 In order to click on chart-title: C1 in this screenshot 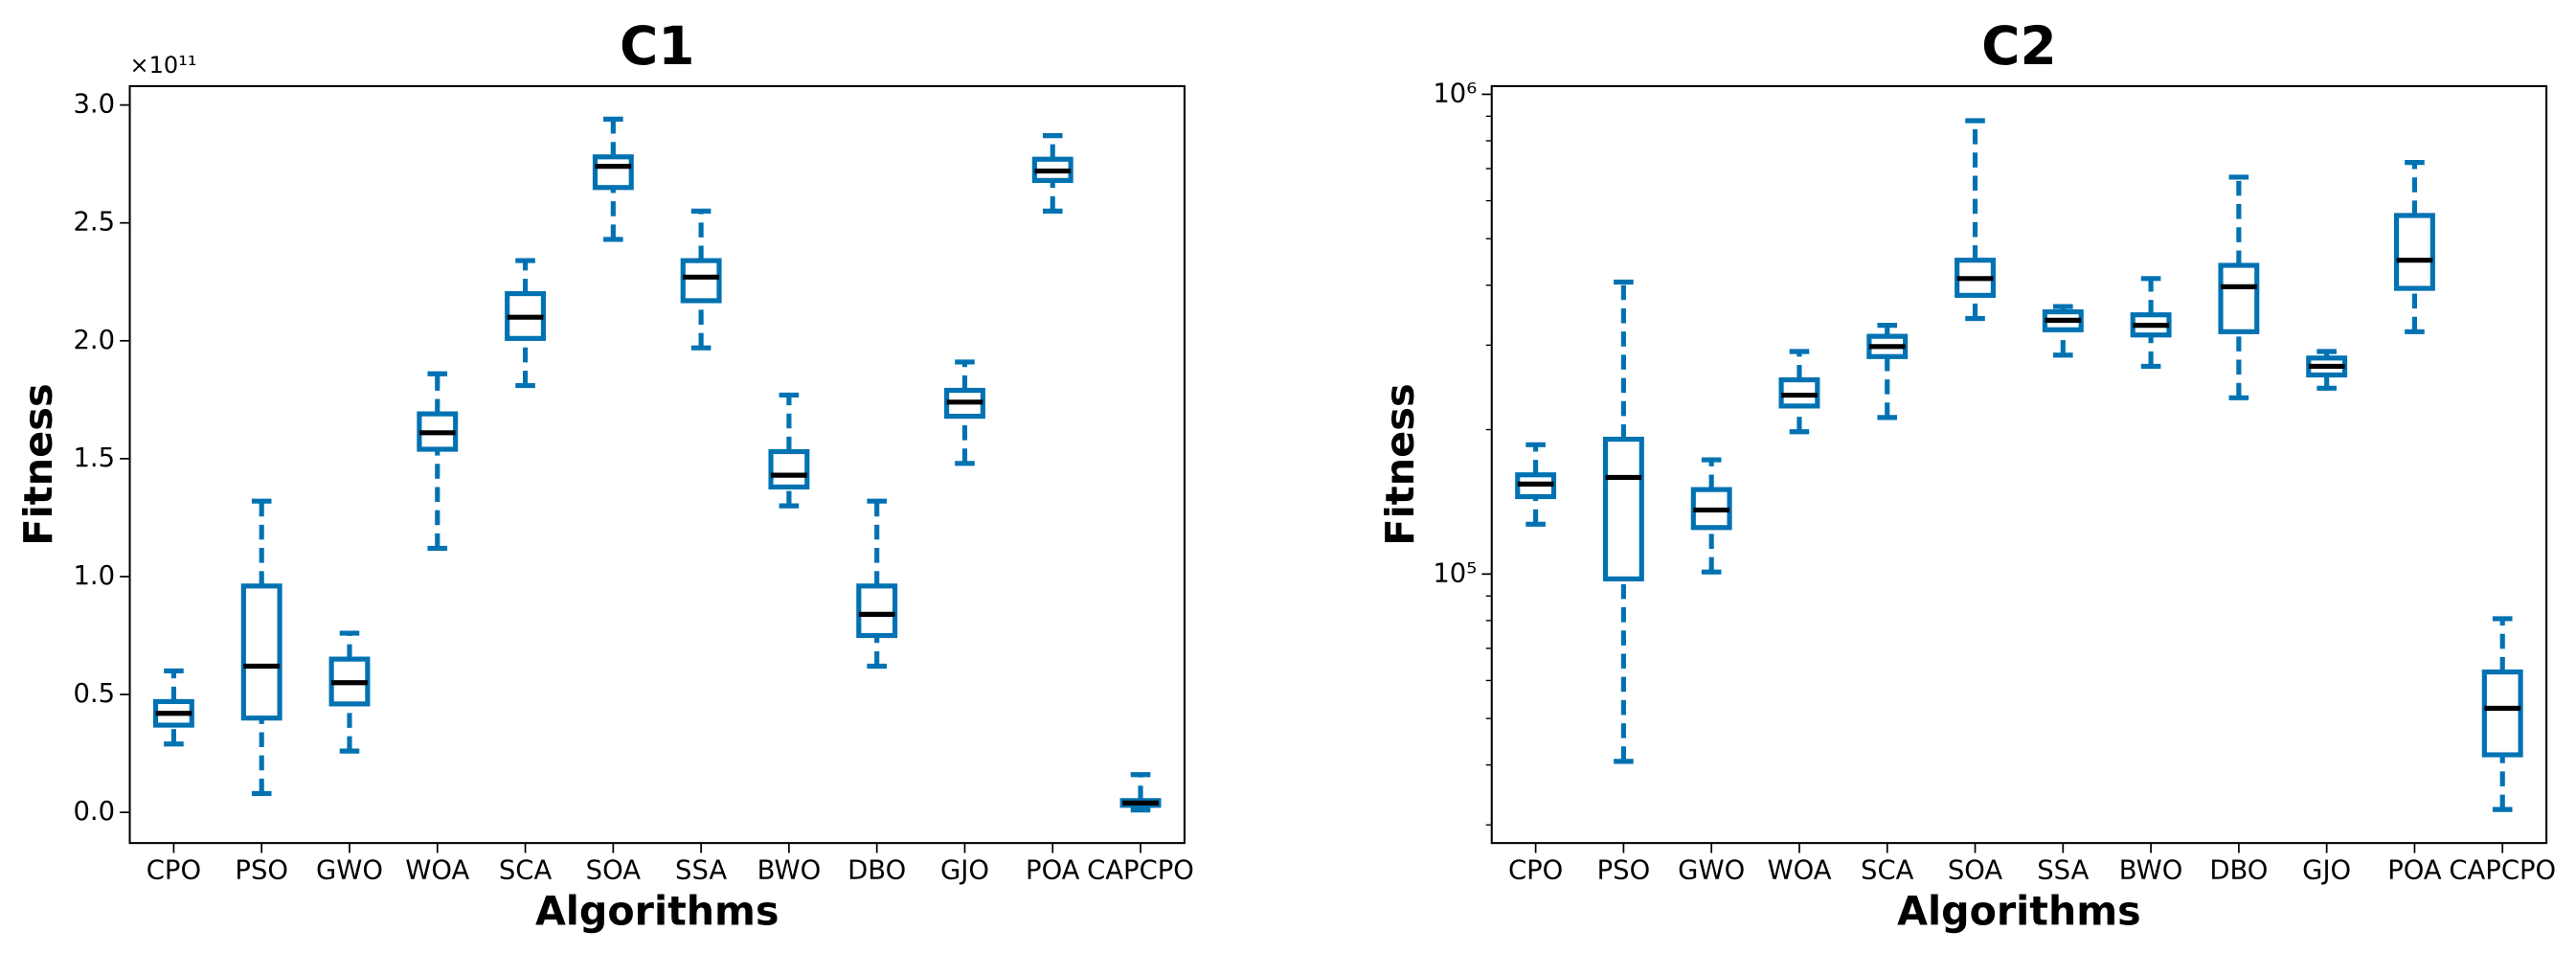, I will do `click(657, 46)`.